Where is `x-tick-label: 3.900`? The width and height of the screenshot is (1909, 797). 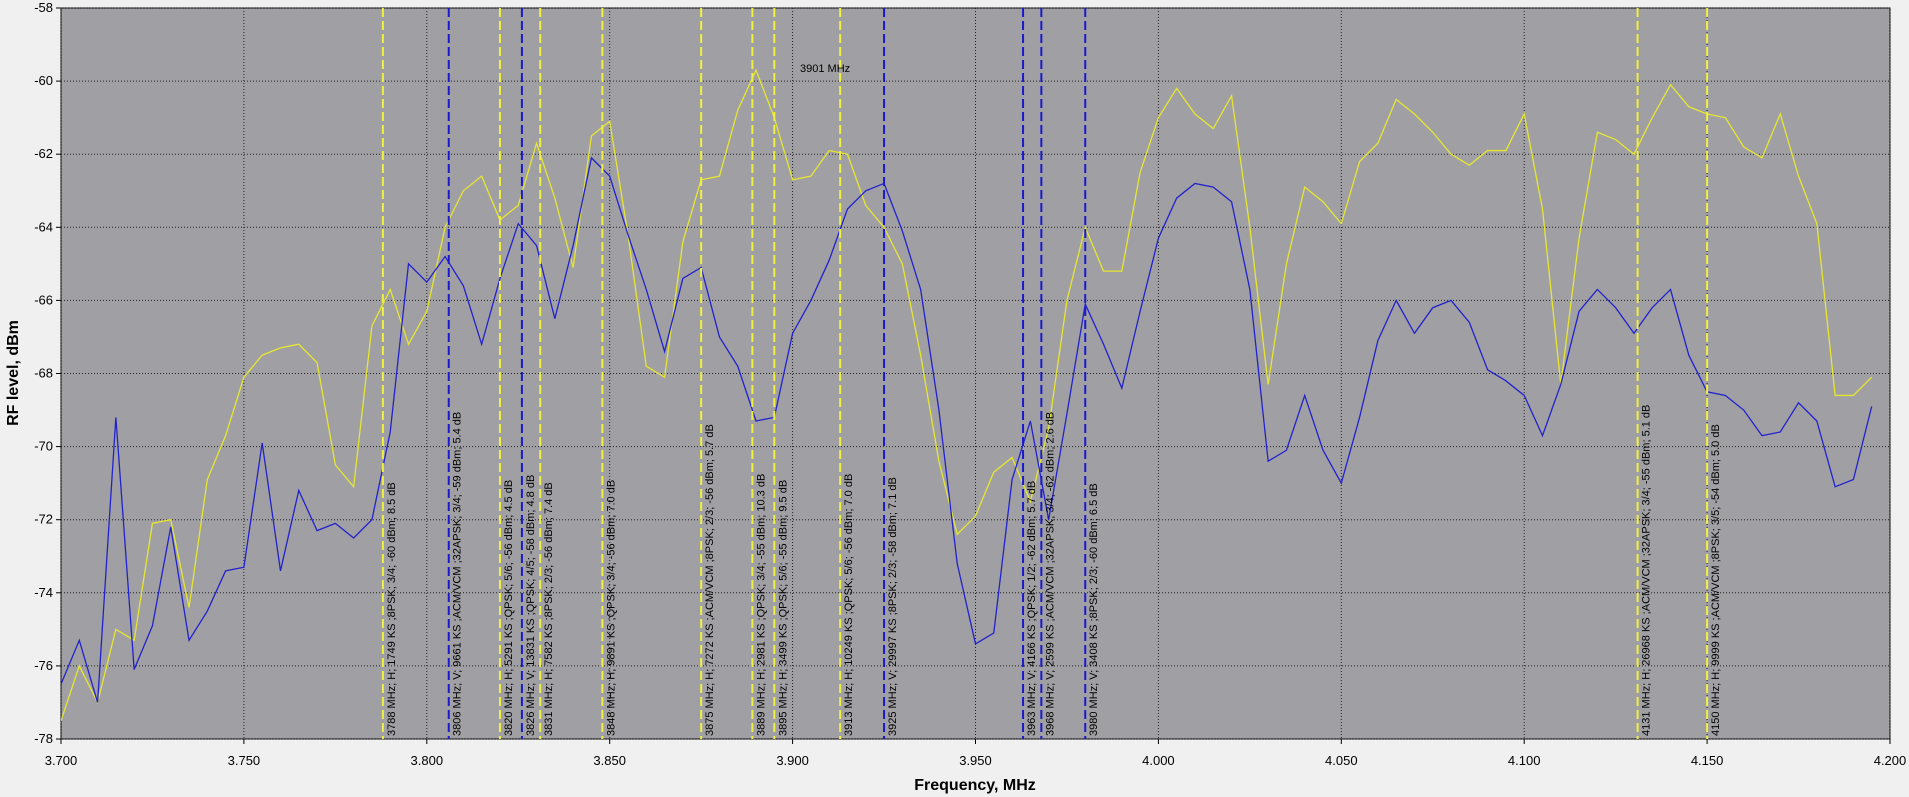
x-tick-label: 3.900 is located at coordinates (792, 760).